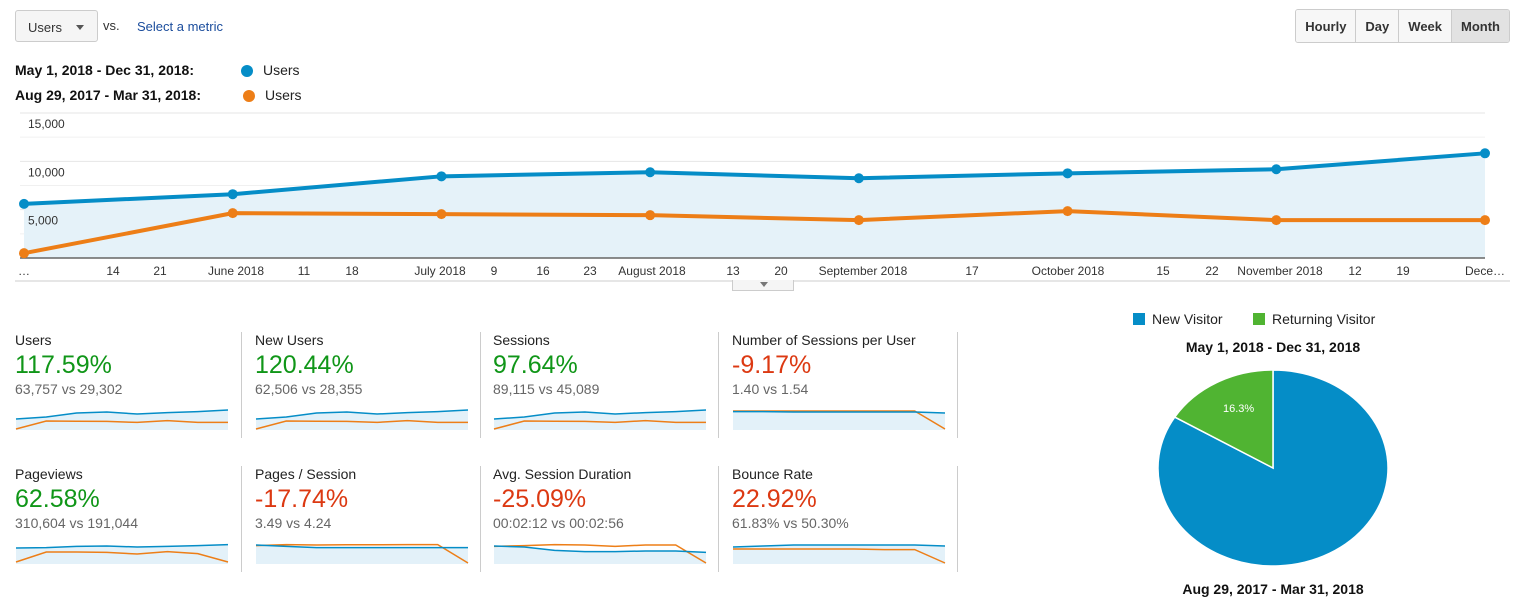 The height and width of the screenshot is (612, 1530). What do you see at coordinates (1377, 26) in the screenshot?
I see `day-button: Day` at bounding box center [1377, 26].